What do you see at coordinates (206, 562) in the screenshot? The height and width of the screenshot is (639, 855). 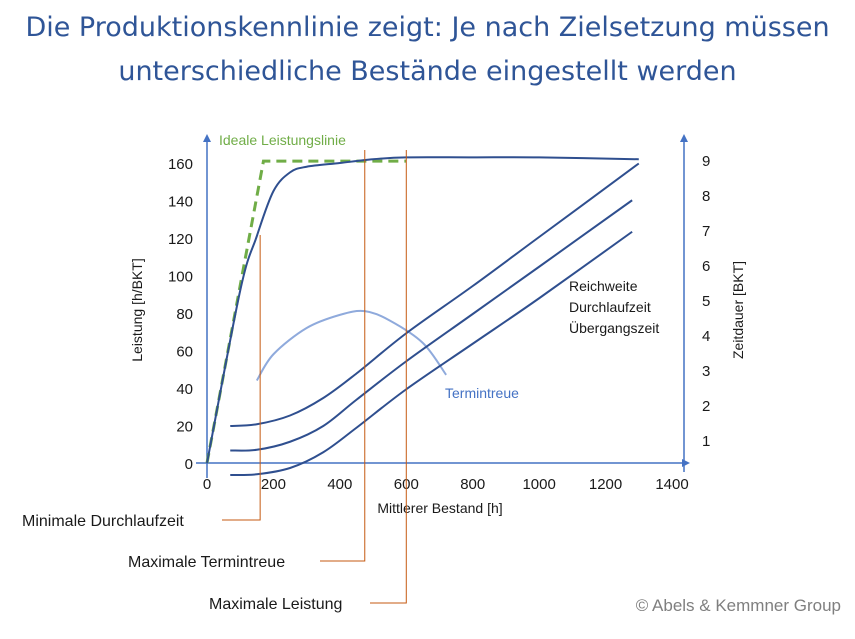 I see `marker-label: Maximale Termintreue` at bounding box center [206, 562].